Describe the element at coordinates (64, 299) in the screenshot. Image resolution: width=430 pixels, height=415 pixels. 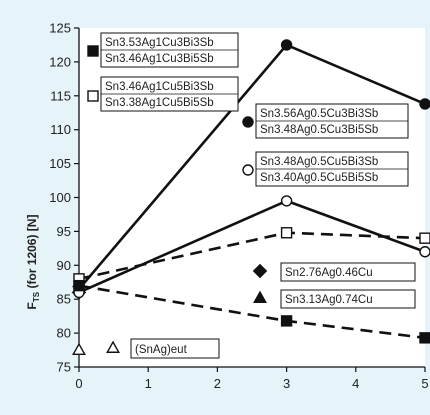
I see `y-tick-label: 85` at that location.